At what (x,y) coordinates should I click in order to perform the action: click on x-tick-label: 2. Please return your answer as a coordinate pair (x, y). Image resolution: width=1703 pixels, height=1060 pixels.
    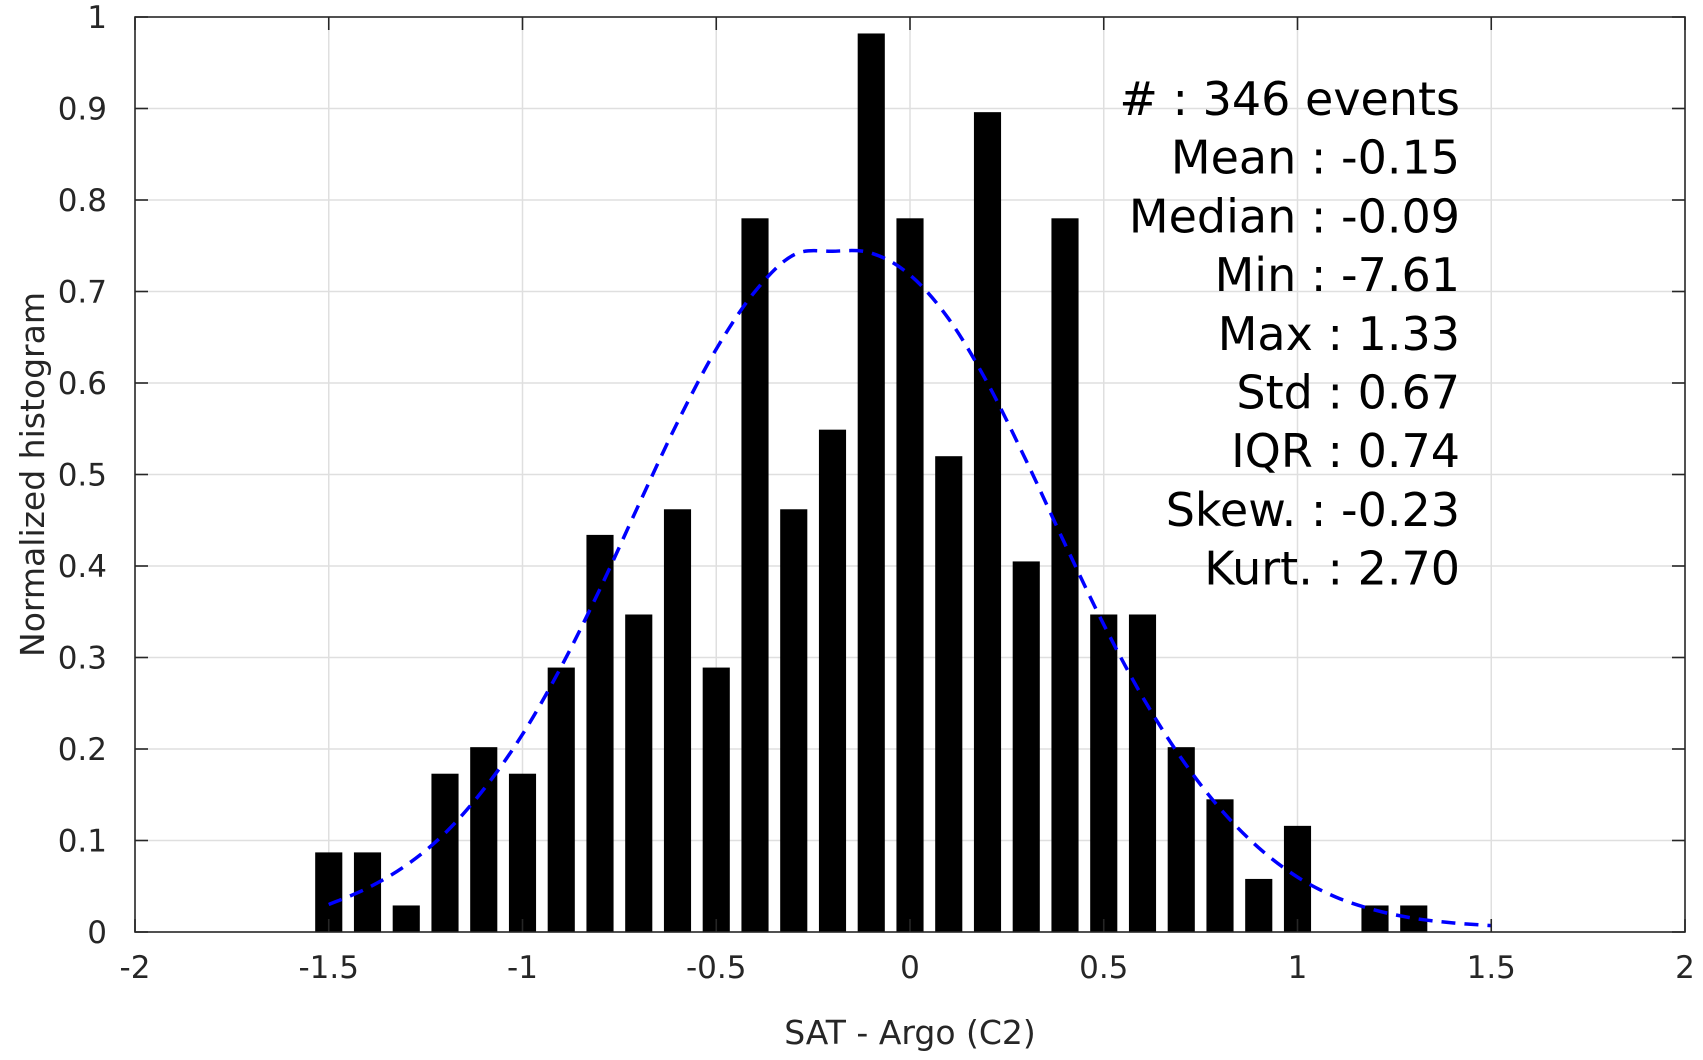
    Looking at the image, I should click on (1685, 968).